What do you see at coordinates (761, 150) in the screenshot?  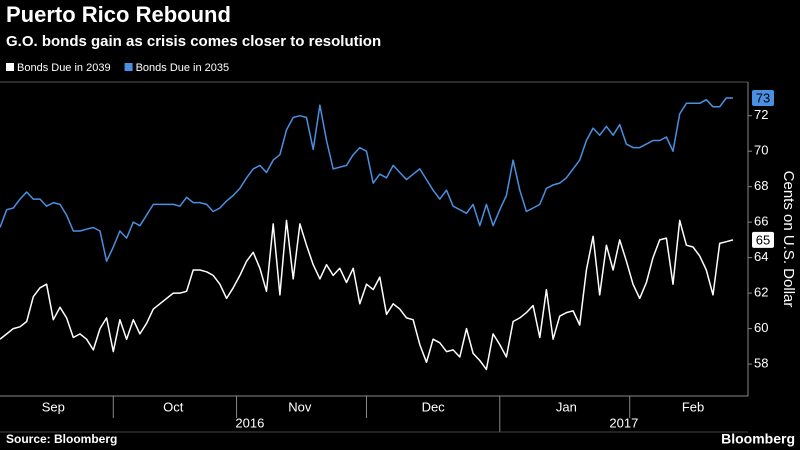 I see `y-tick-label: 70` at bounding box center [761, 150].